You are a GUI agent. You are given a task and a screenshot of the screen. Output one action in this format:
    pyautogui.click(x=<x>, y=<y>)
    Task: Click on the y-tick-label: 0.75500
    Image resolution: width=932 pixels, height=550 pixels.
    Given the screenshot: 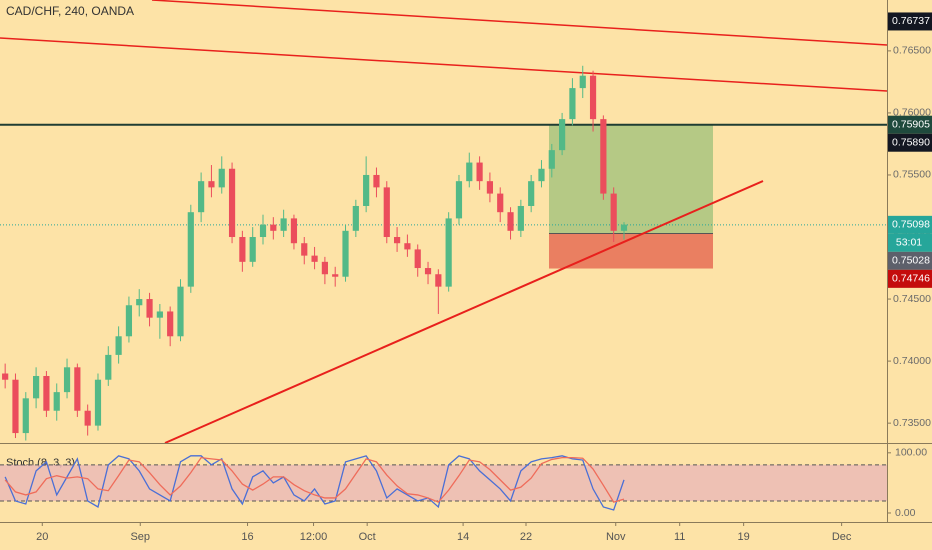 What is the action you would take?
    pyautogui.click(x=912, y=175)
    